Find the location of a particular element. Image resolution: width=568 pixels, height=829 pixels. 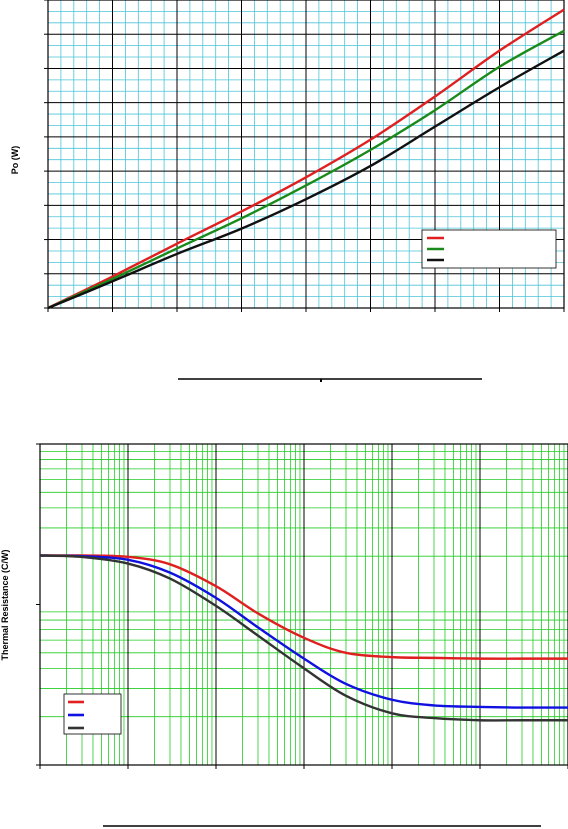

chart2-ylabel: Thermal Resistance (C/W) is located at coordinates (5, 604).